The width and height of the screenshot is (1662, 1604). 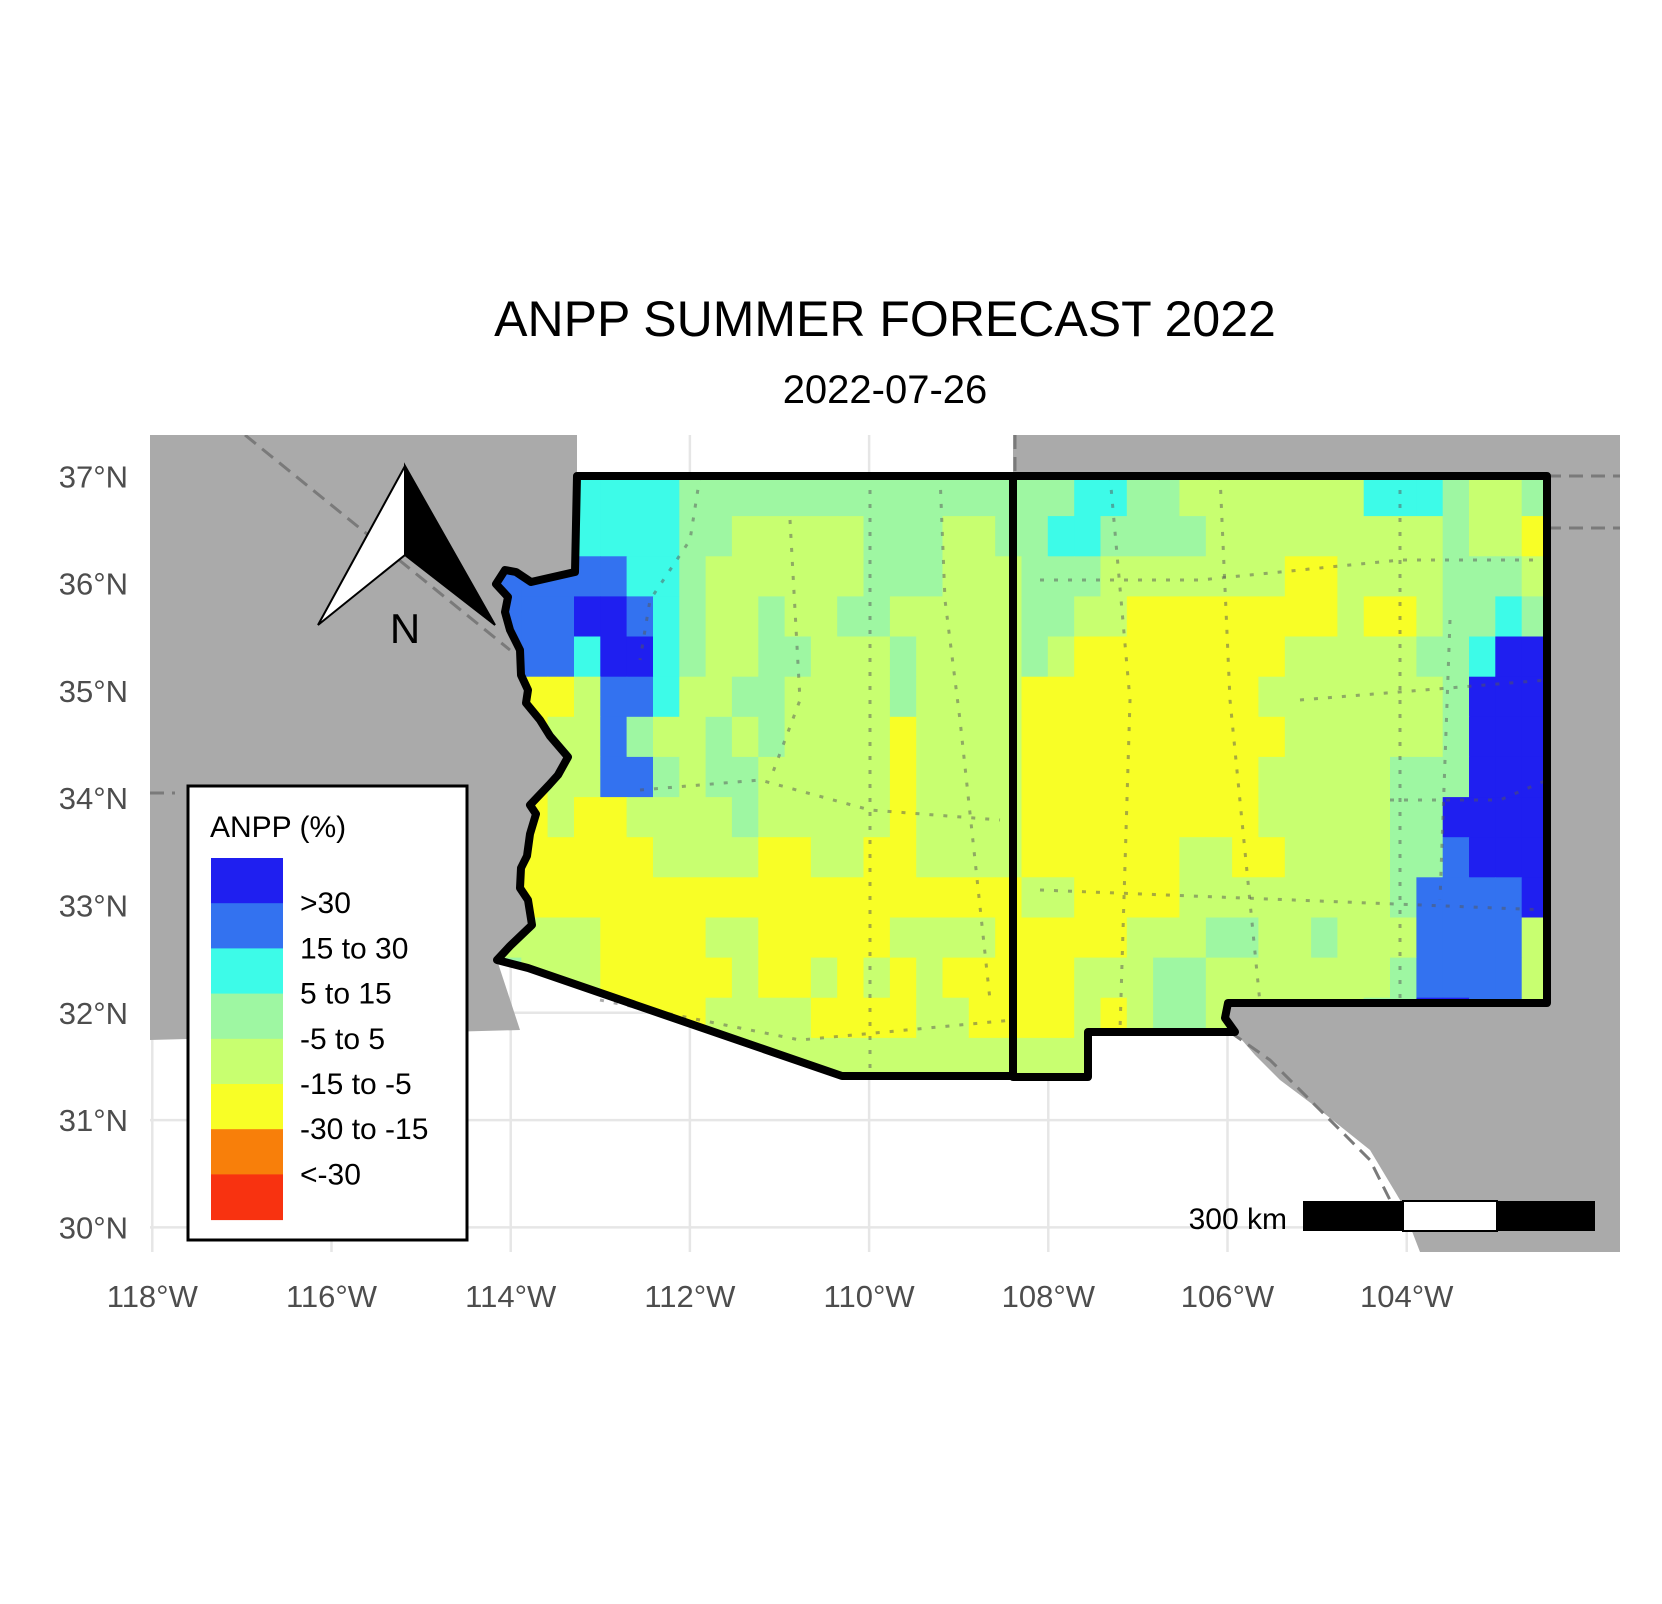 What do you see at coordinates (1407, 1296) in the screenshot?
I see `x-tick-label: 104°W` at bounding box center [1407, 1296].